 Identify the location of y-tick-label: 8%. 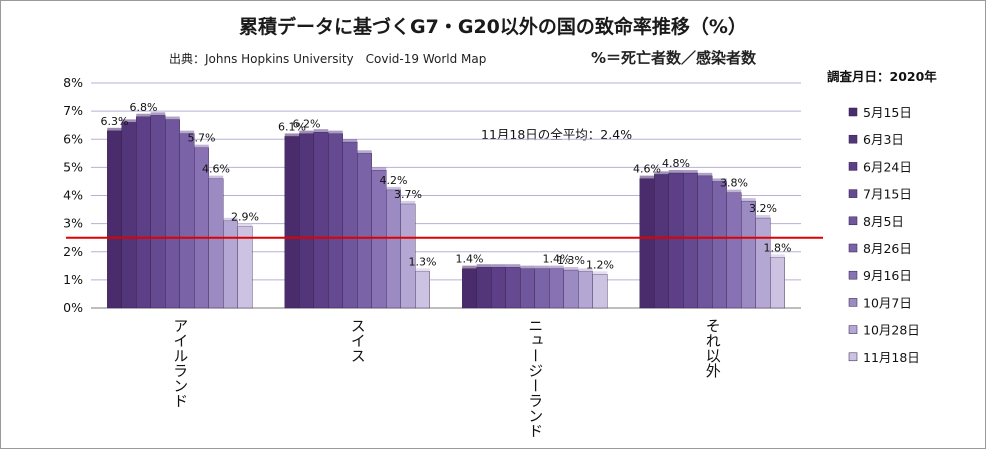
(73, 82).